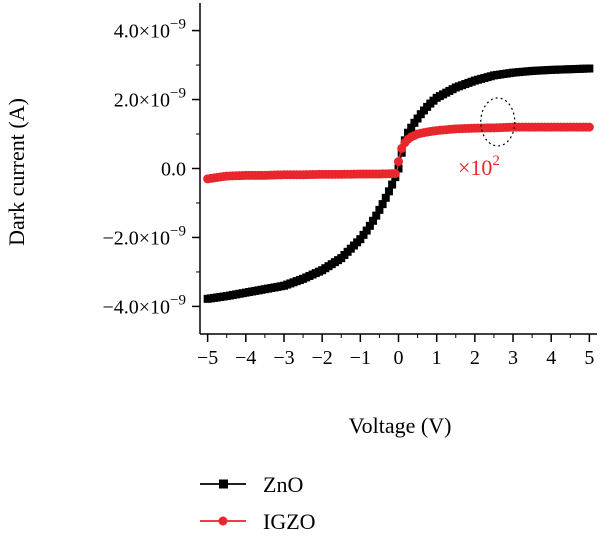 The height and width of the screenshot is (539, 600). I want to click on legend: ZnO IGZO, so click(258, 503).